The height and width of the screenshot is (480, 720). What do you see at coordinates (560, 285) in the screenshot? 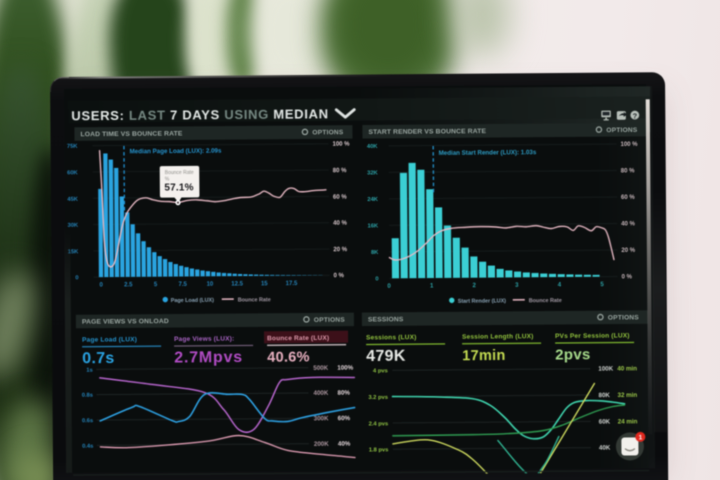
I see `svg-text: 4` at bounding box center [560, 285].